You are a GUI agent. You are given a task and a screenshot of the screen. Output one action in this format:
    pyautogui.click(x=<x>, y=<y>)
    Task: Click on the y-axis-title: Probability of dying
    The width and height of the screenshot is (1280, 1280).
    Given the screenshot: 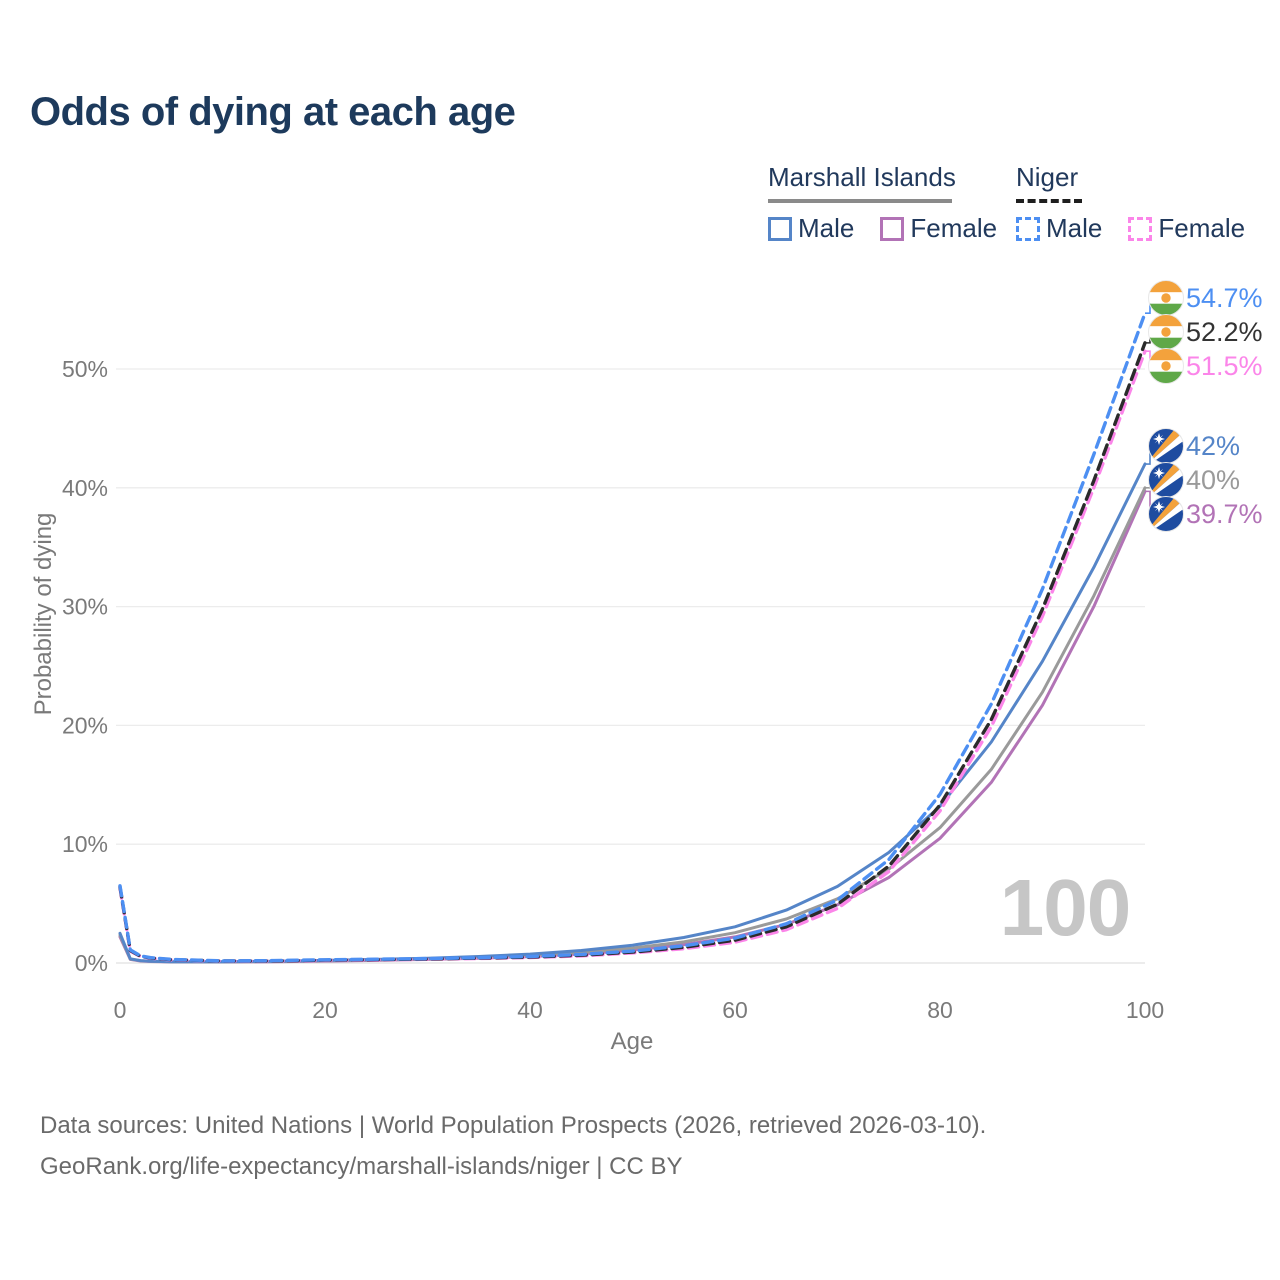 What is the action you would take?
    pyautogui.click(x=43, y=614)
    